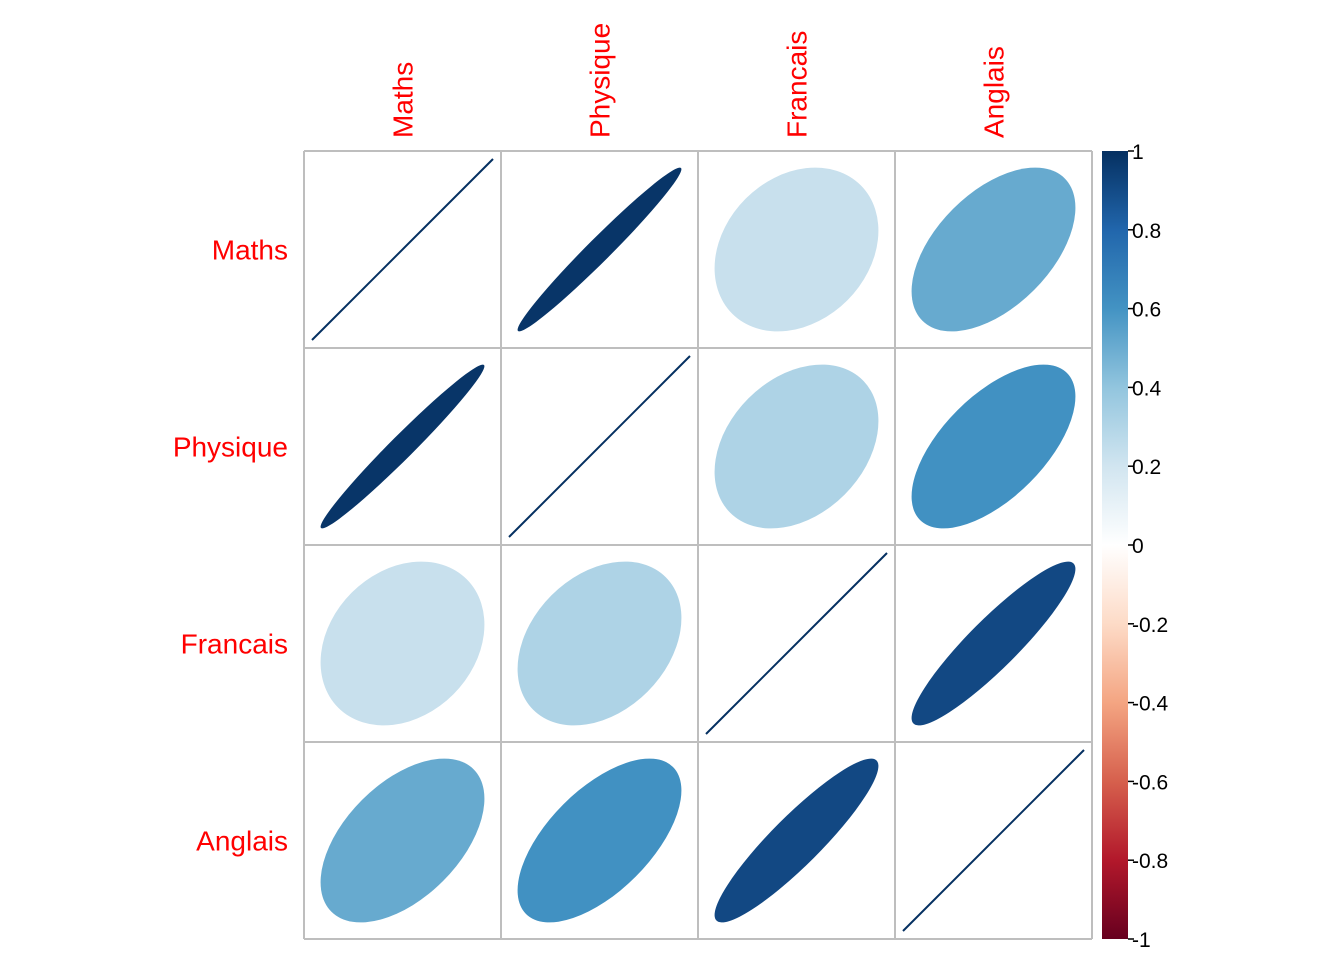 This screenshot has height=960, width=1344. What do you see at coordinates (1146, 231) in the screenshot?
I see `colorbar-tick-label: 0.8` at bounding box center [1146, 231].